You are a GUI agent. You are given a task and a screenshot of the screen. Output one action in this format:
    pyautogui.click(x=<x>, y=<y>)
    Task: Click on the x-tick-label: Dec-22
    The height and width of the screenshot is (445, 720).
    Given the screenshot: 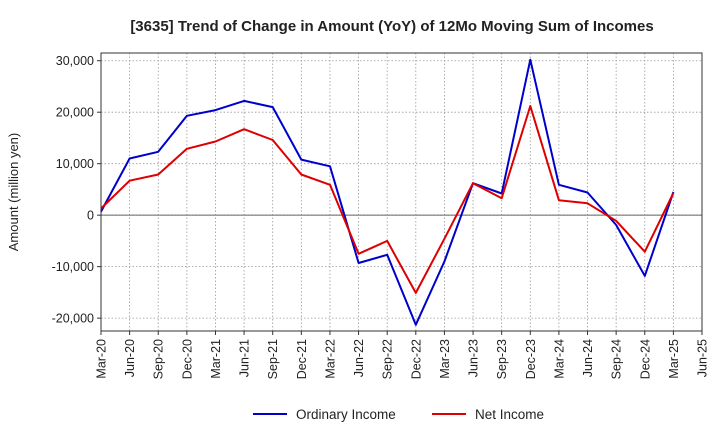 What is the action you would take?
    pyautogui.click(x=416, y=359)
    